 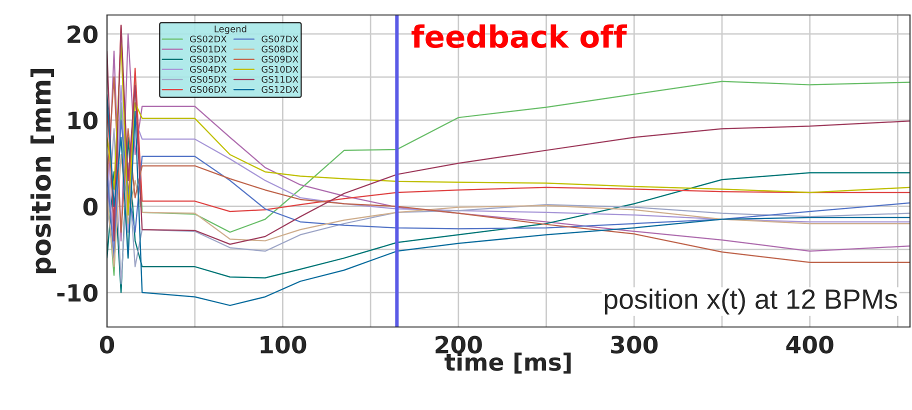 I want to click on y-tick-label: 0, so click(x=90, y=207).